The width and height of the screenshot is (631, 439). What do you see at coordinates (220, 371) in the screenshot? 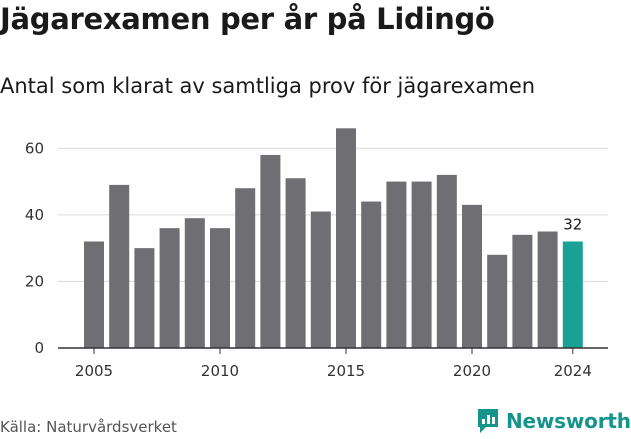
I see `x-tick-label: 2010` at bounding box center [220, 371].